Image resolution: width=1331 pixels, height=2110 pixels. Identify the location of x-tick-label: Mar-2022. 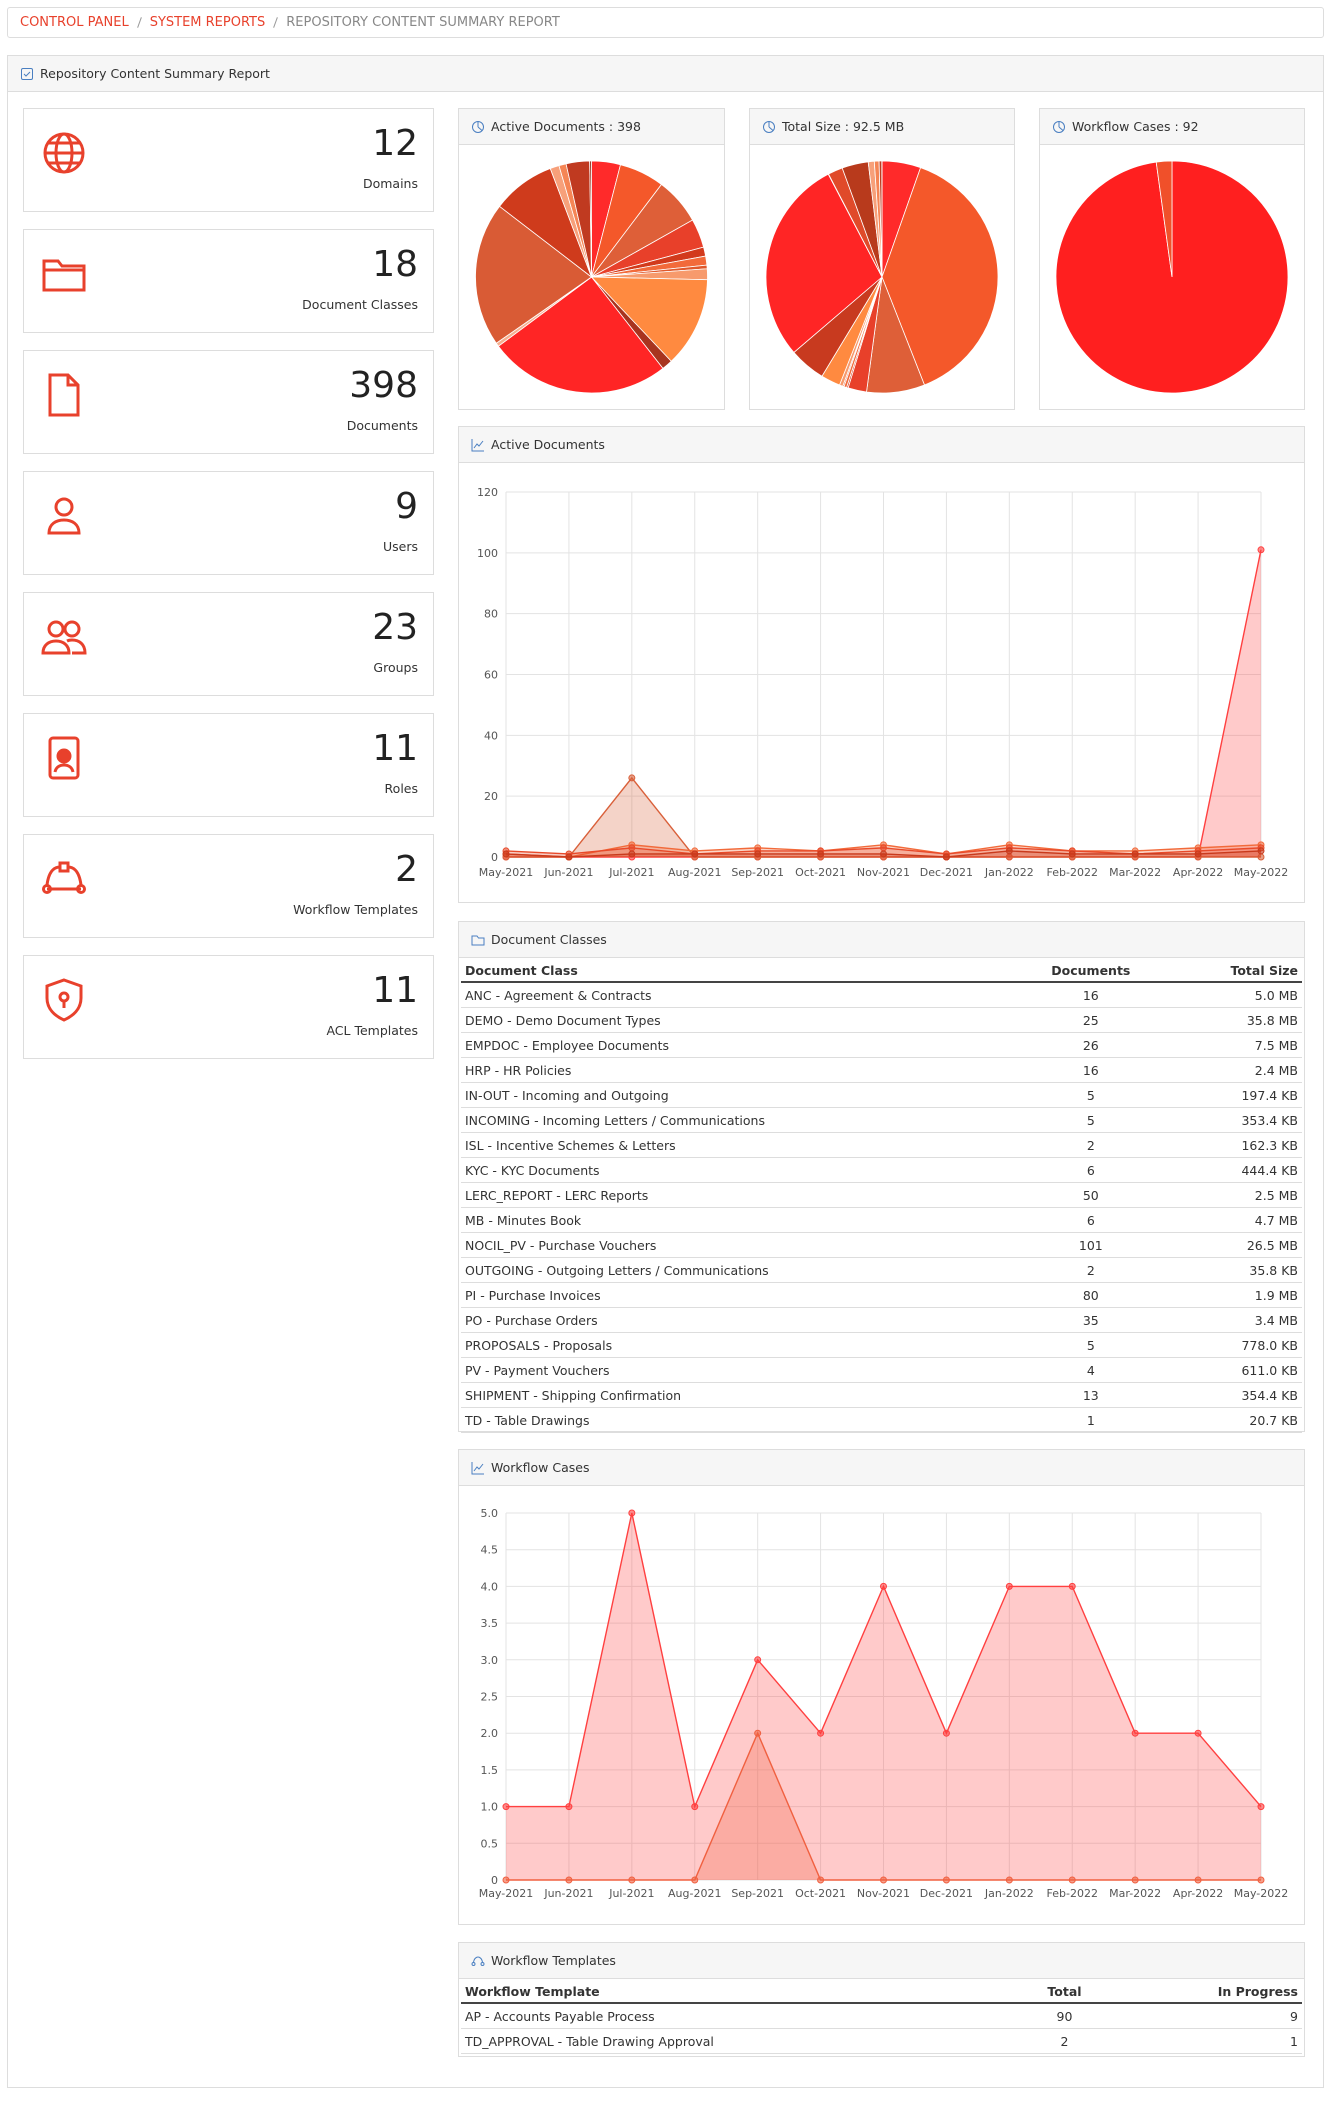
(1135, 1893).